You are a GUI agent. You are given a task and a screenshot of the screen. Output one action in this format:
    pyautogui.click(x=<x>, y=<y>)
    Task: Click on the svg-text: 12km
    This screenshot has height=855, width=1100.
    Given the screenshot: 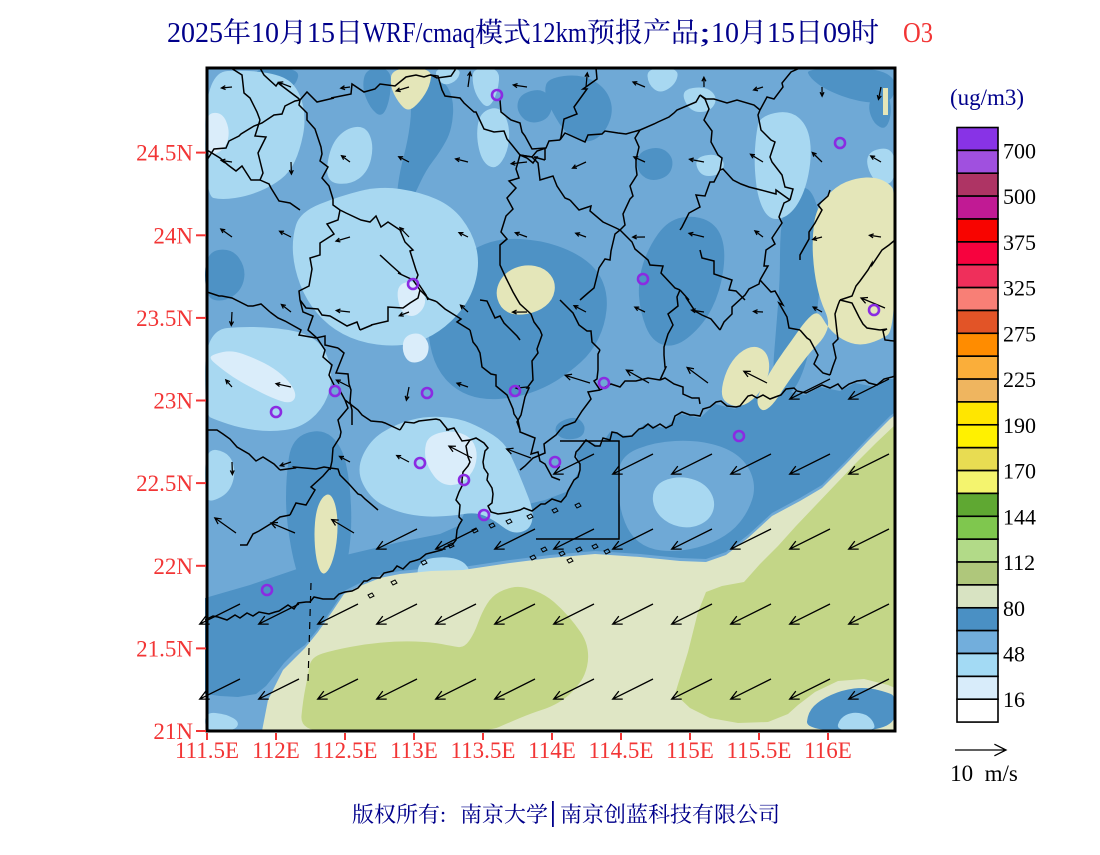 What is the action you would take?
    pyautogui.click(x=559, y=33)
    